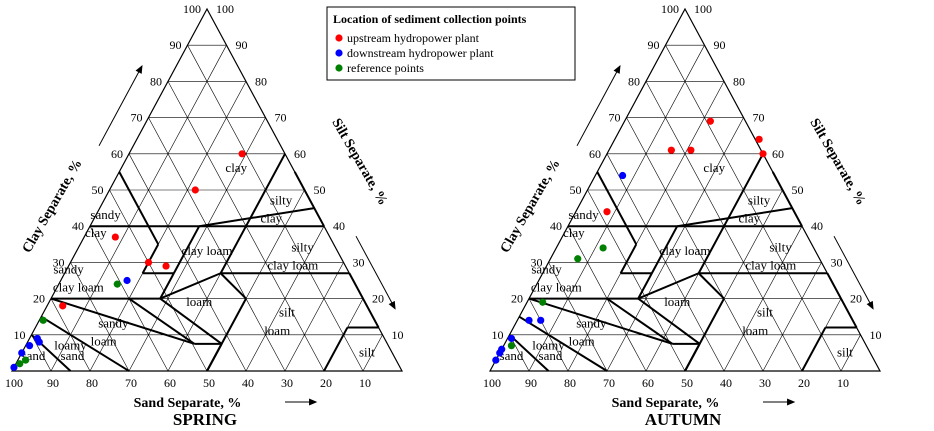  Describe the element at coordinates (281, 118) in the screenshot. I see `silt-tick-label: 70` at that location.